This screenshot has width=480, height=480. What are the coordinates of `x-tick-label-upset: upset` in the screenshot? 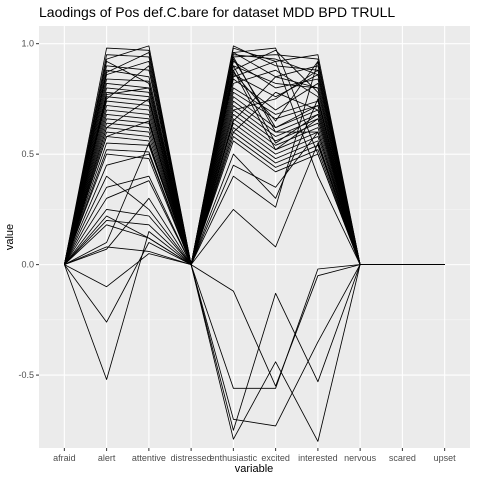 It's located at (445, 458).